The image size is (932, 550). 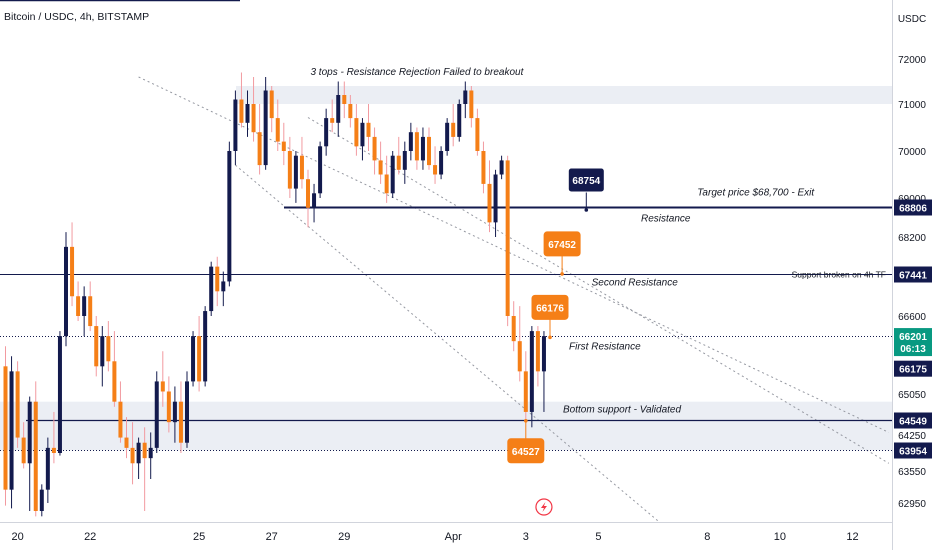 What do you see at coordinates (666, 219) in the screenshot?
I see `level-label: Resistance` at bounding box center [666, 219].